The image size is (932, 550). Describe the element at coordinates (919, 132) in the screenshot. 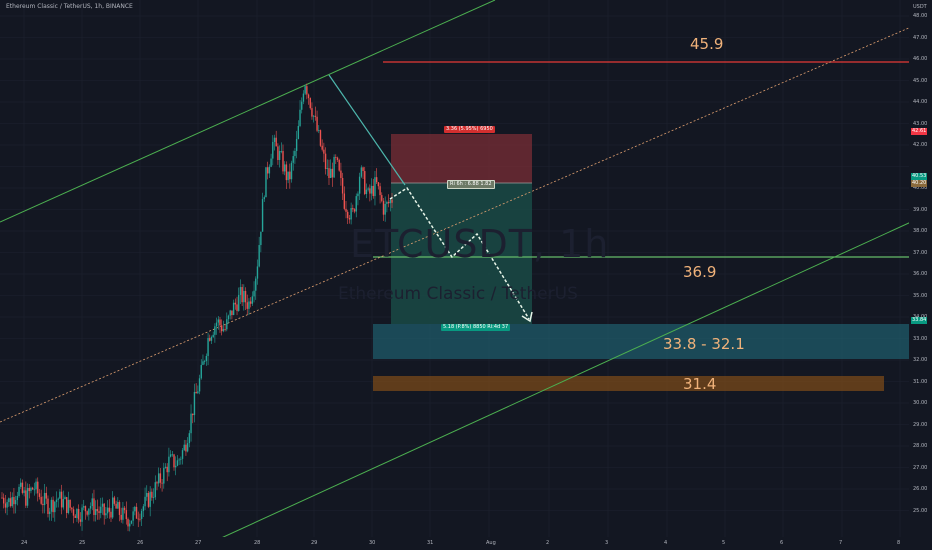

I see `price-axis-badge: 42.61` at that location.